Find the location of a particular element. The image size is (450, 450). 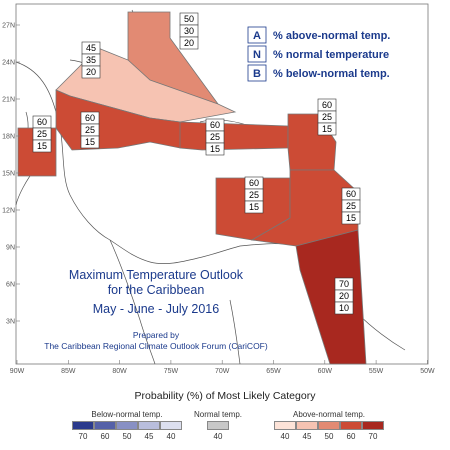

legend-text-below: % below-normal temp. is located at coordinates (331, 74).